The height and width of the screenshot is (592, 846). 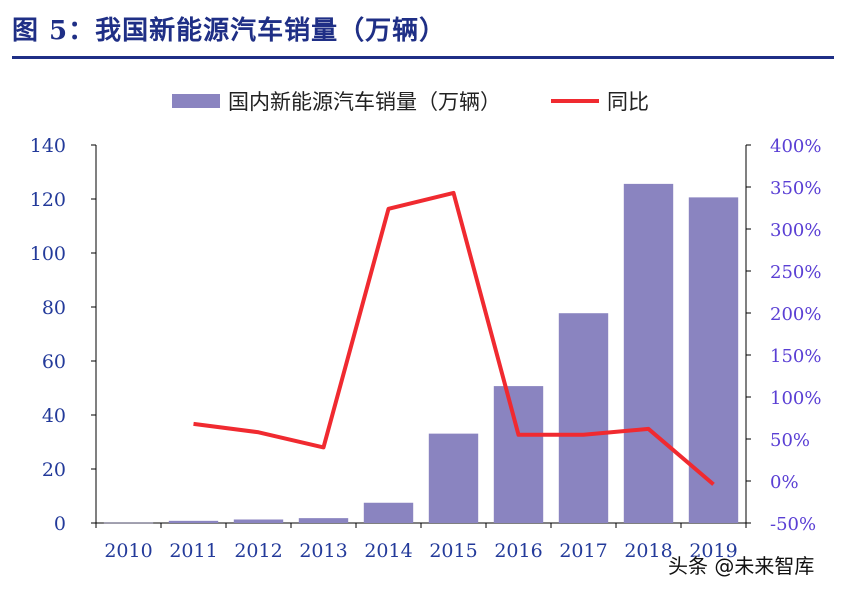 What do you see at coordinates (196, 101) in the screenshot?
I see `legend-bar-swatch` at bounding box center [196, 101].